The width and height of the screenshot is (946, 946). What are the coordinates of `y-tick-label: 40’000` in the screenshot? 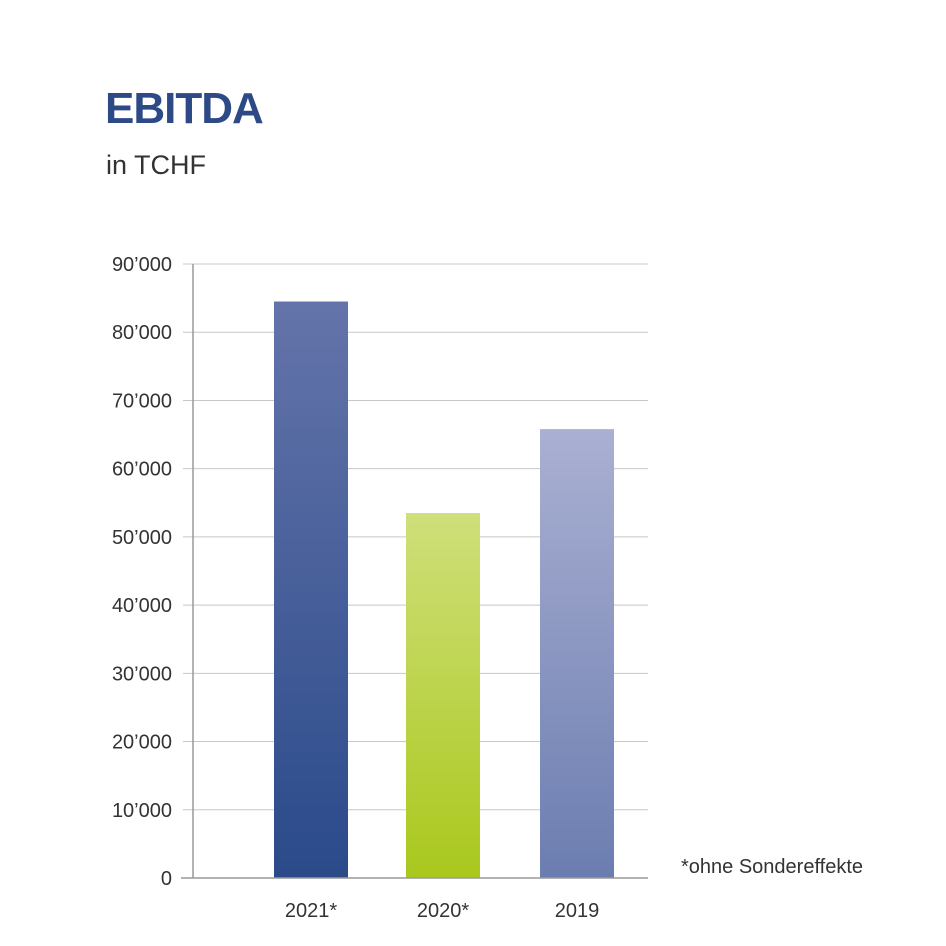 It's located at (142, 606).